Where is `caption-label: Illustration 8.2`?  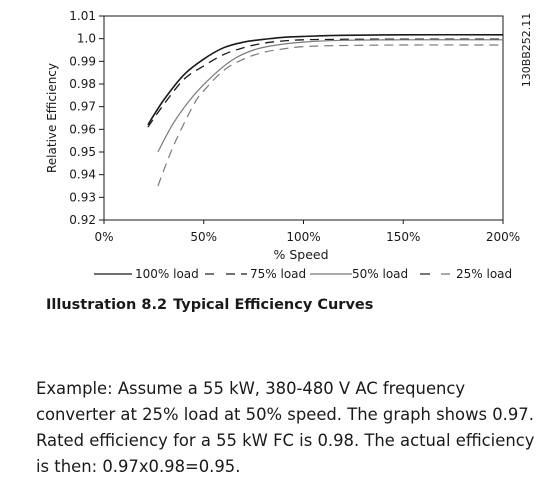
caption-label: Illustration 8.2 is located at coordinates (107, 305).